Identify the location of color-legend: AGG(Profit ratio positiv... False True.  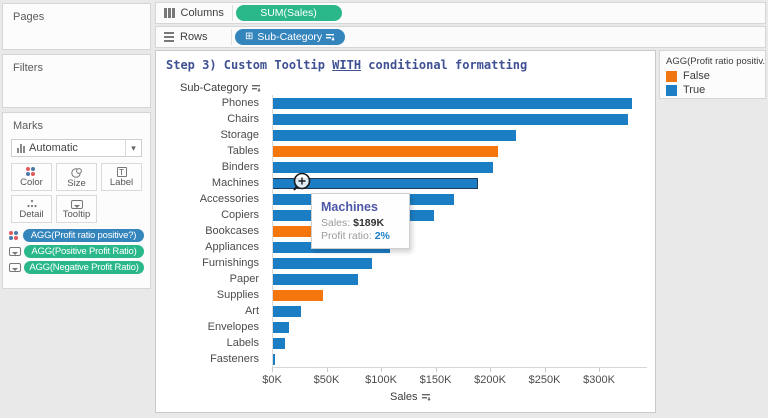
(712, 74).